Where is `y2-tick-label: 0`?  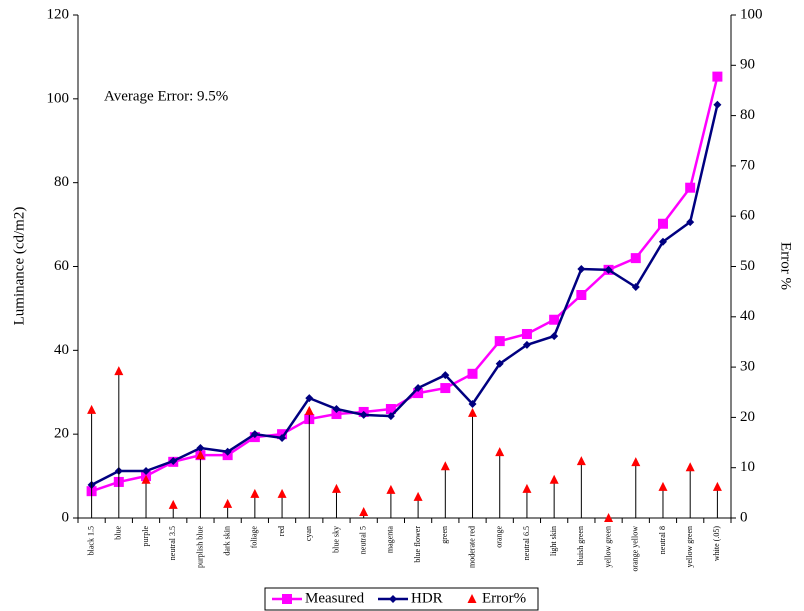
y2-tick-label: 0 is located at coordinates (744, 517).